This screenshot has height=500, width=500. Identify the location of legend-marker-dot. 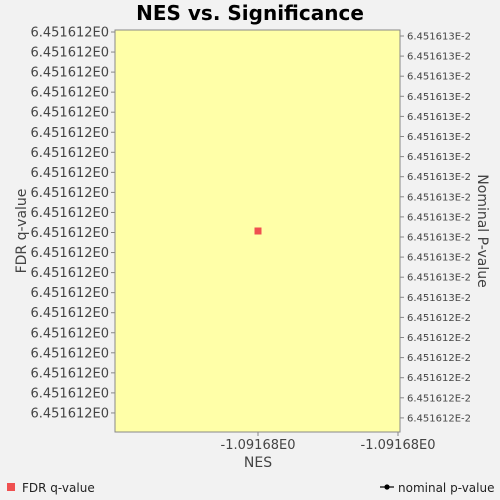
(387, 487).